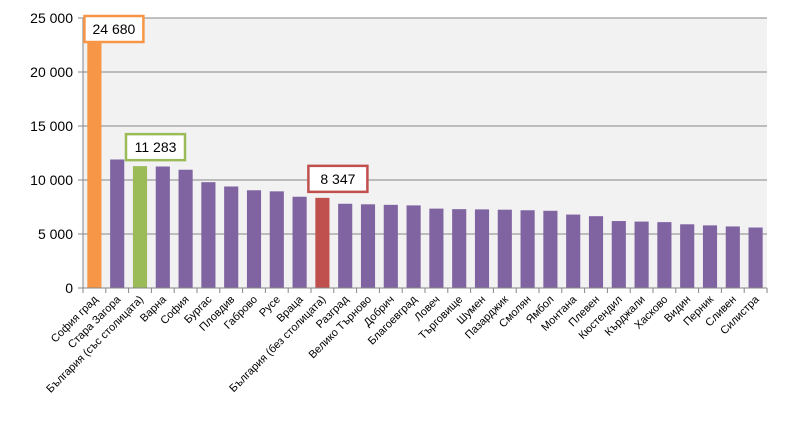 The height and width of the screenshot is (426, 792). I want to click on y-tick-label: 20 000, so click(51, 72).